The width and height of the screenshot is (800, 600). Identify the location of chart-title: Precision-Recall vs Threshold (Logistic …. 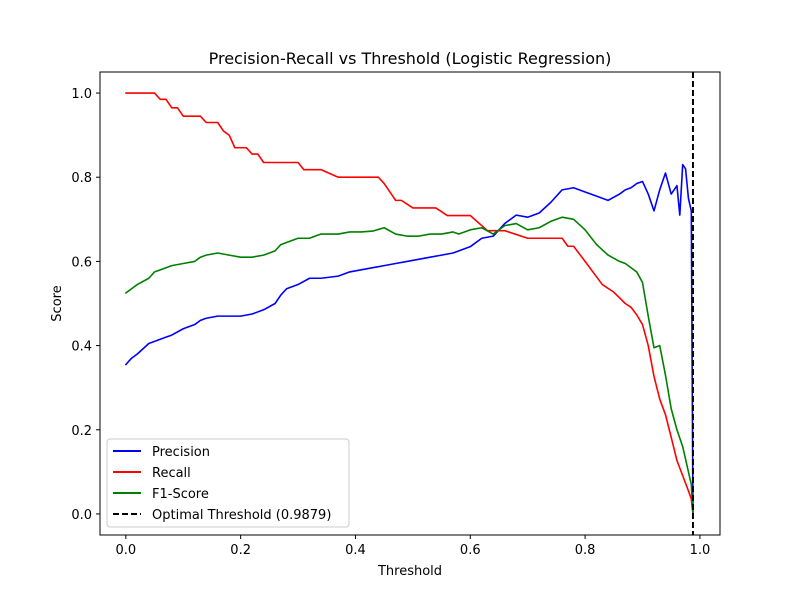
(410, 58).